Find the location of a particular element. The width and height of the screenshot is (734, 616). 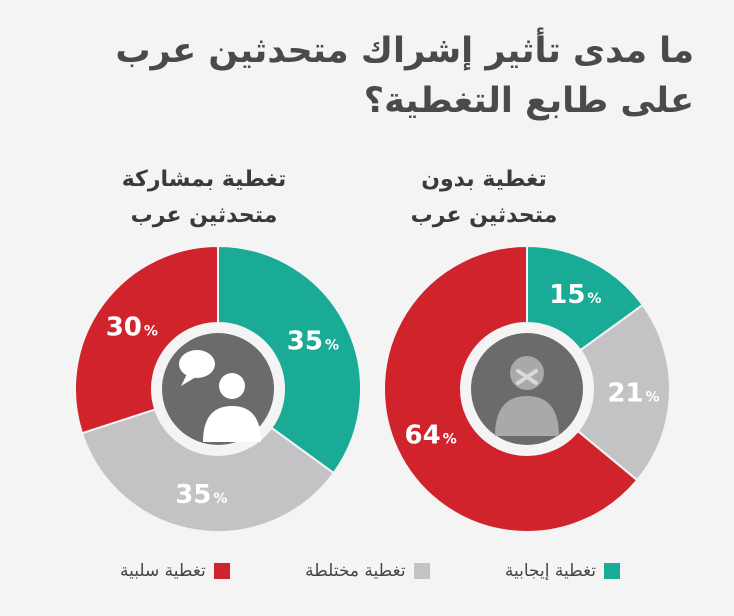

data-label-mixed: 35% is located at coordinates (201, 495).